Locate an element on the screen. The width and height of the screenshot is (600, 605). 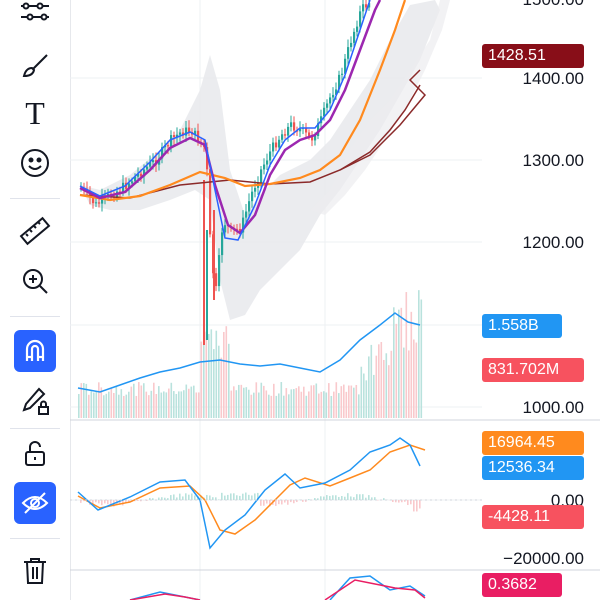
trash-icon is located at coordinates (35, 571).